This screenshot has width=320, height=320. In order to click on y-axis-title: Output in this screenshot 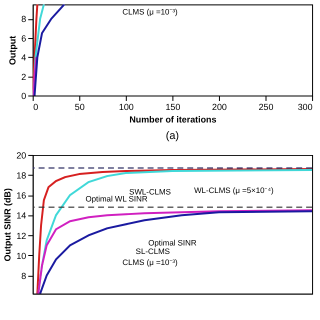, I will do `click(12, 51)`.